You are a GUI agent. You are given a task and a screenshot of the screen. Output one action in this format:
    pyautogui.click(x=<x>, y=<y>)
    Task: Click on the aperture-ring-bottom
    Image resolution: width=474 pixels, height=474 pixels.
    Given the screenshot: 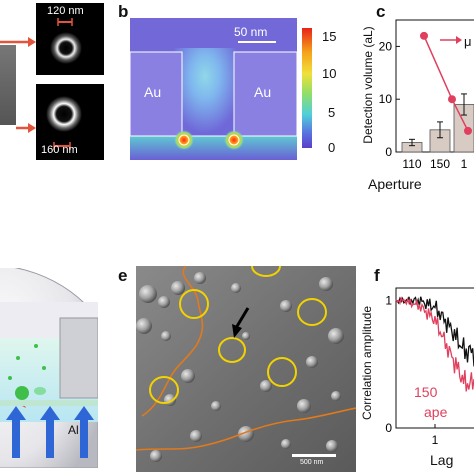 What is the action you would take?
    pyautogui.click(x=64, y=114)
    